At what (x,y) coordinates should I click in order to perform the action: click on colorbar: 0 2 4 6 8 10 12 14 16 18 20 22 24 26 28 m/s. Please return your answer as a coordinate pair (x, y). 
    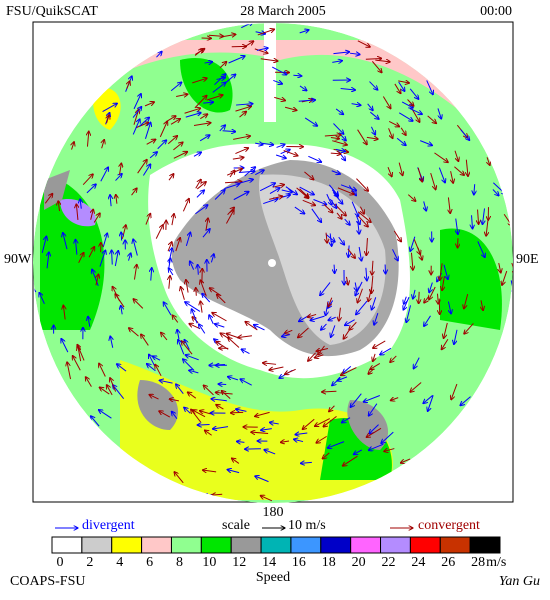
    Looking at the image, I should click on (278, 553).